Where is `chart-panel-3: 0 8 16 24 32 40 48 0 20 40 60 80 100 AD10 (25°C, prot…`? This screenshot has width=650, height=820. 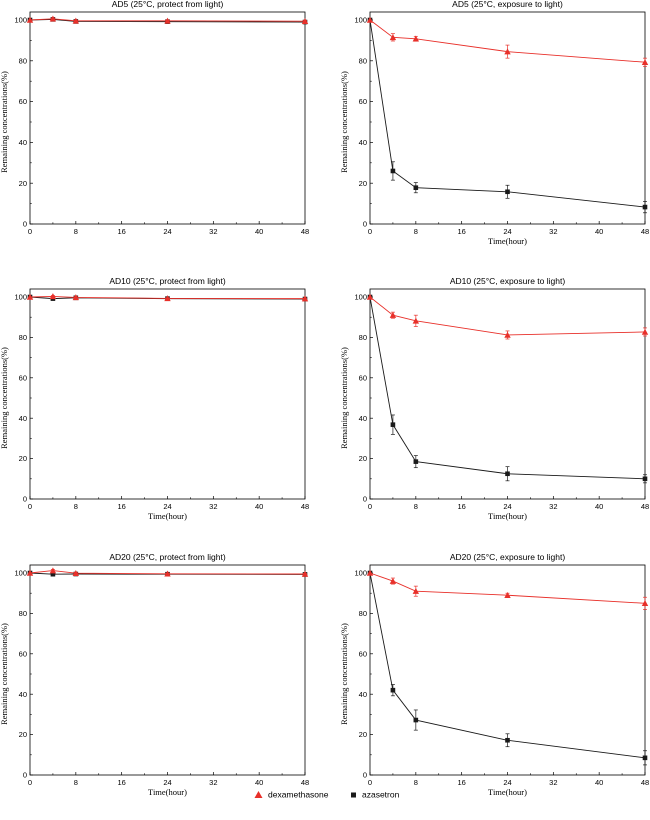 chart-panel-3: 0 8 16 24 32 40 48 0 20 40 60 80 100 AD10 (25°C, prot… is located at coordinates (154, 398).